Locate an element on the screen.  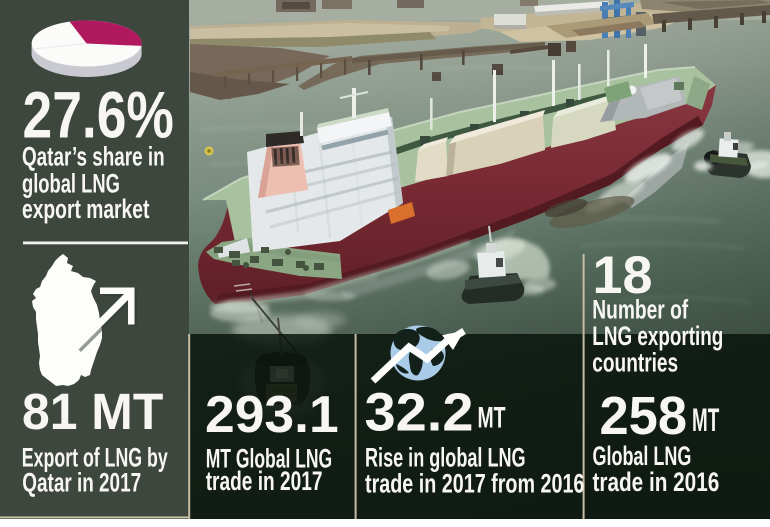
svg-text: 32.2 is located at coordinates (419, 412).